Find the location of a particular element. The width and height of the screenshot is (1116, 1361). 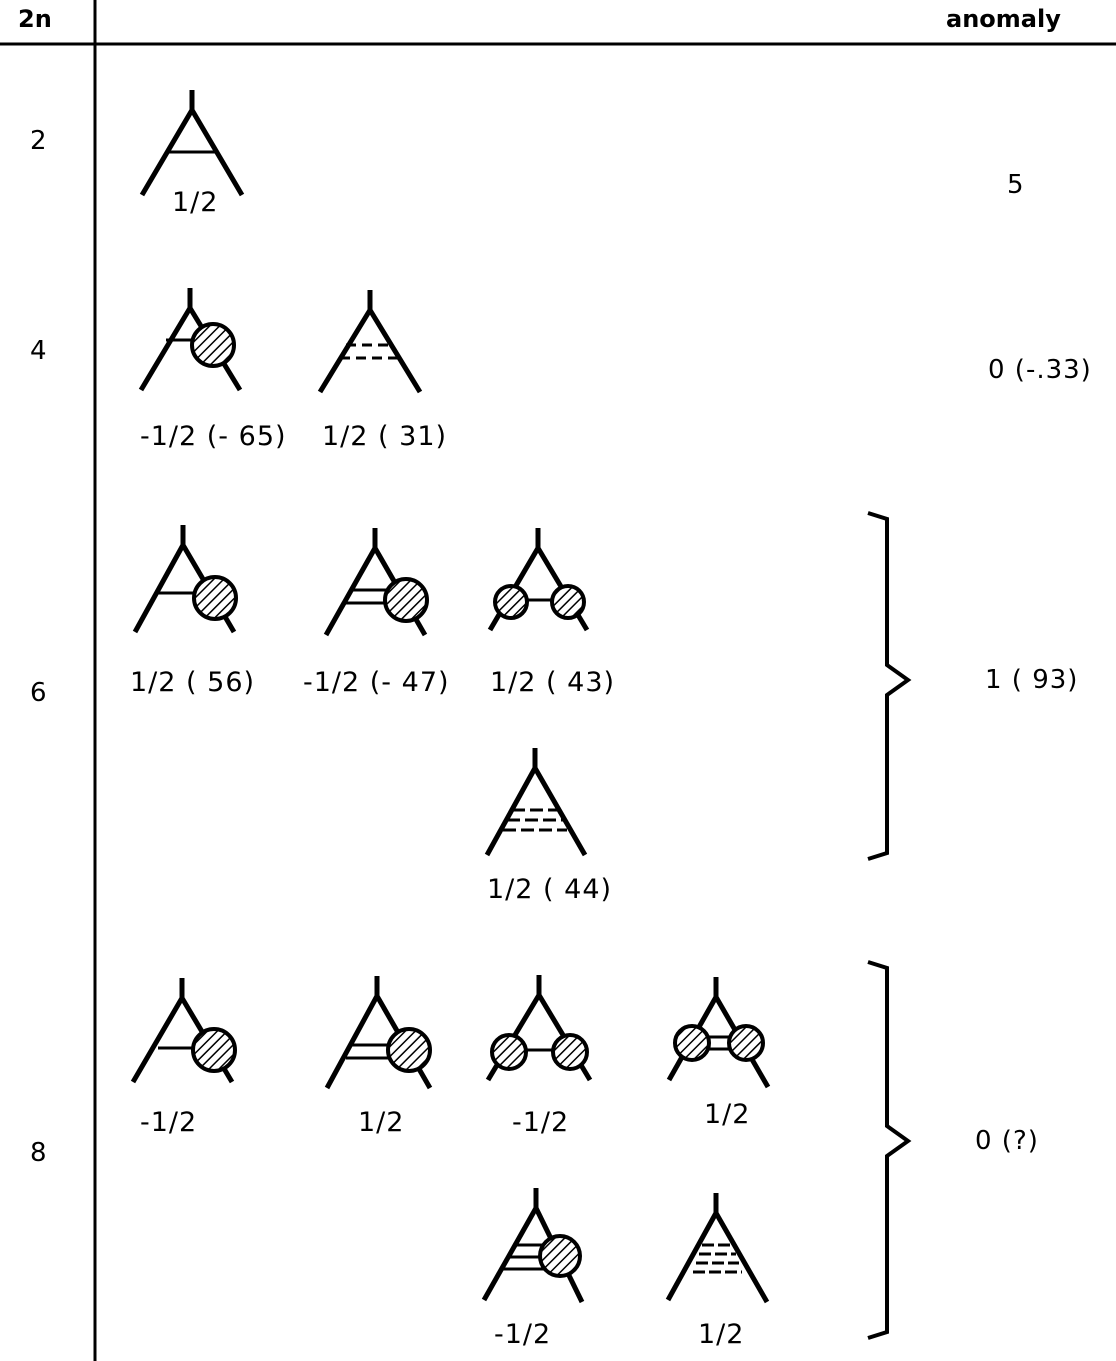

diagram-label: -1/2 (- 47) is located at coordinates (376, 682).